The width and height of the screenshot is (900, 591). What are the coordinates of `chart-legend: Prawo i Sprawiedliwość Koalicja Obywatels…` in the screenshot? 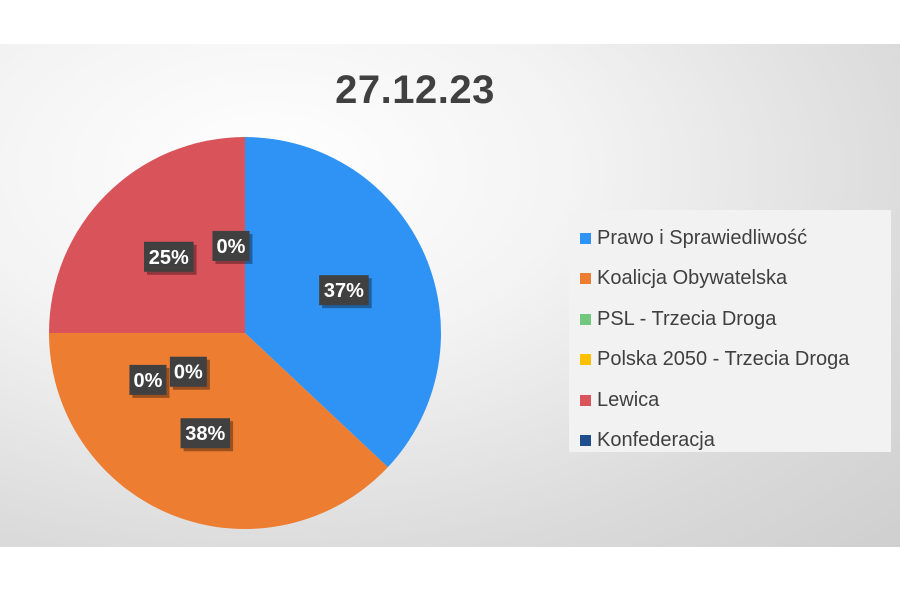 It's located at (730, 331).